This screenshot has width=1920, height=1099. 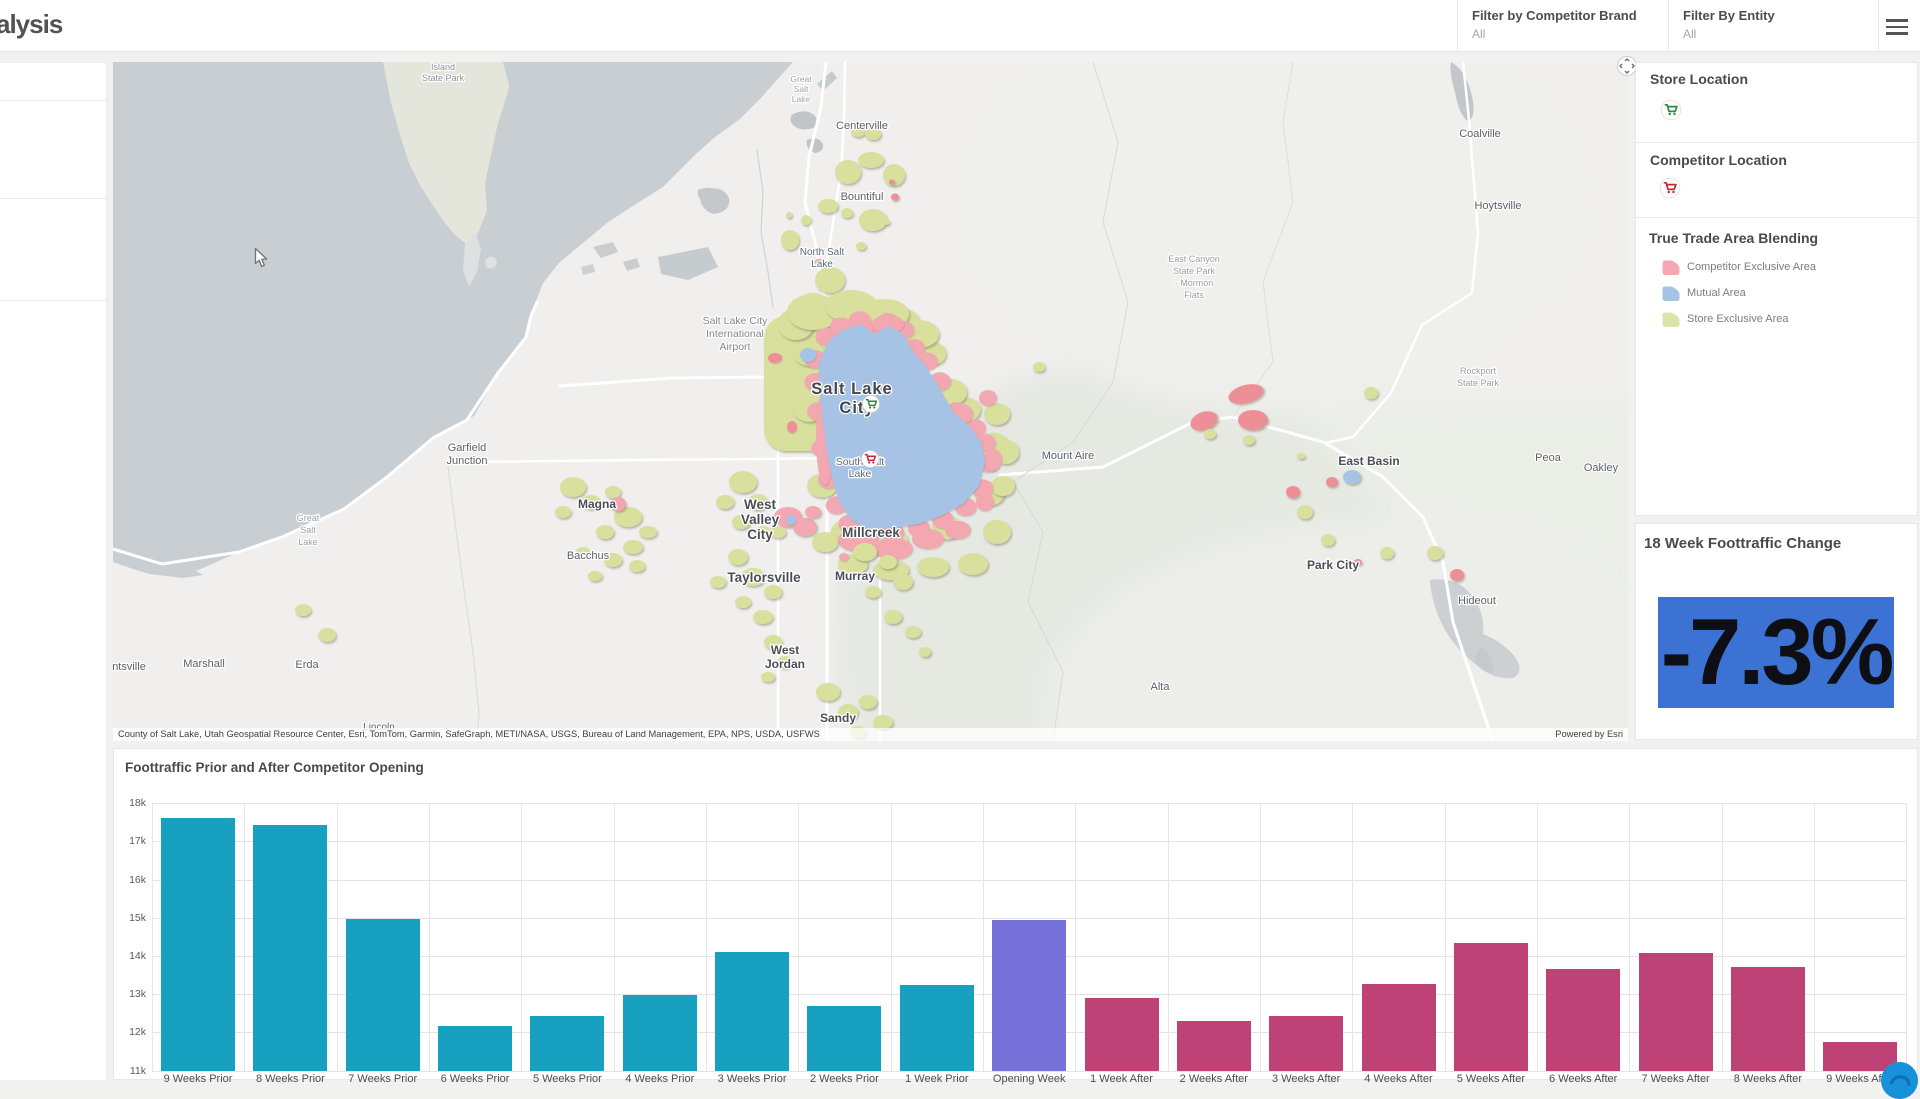 What do you see at coordinates (467, 448) in the screenshot?
I see `svg-text: Garfield` at bounding box center [467, 448].